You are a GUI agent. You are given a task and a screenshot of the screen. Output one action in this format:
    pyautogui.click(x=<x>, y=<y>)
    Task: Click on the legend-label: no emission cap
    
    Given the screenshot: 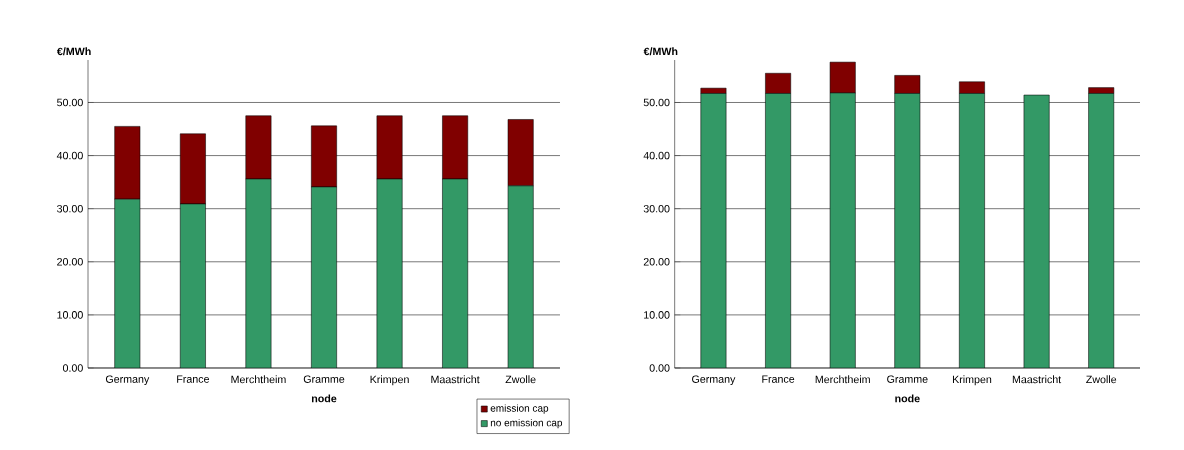 What is the action you would take?
    pyautogui.click(x=526, y=423)
    